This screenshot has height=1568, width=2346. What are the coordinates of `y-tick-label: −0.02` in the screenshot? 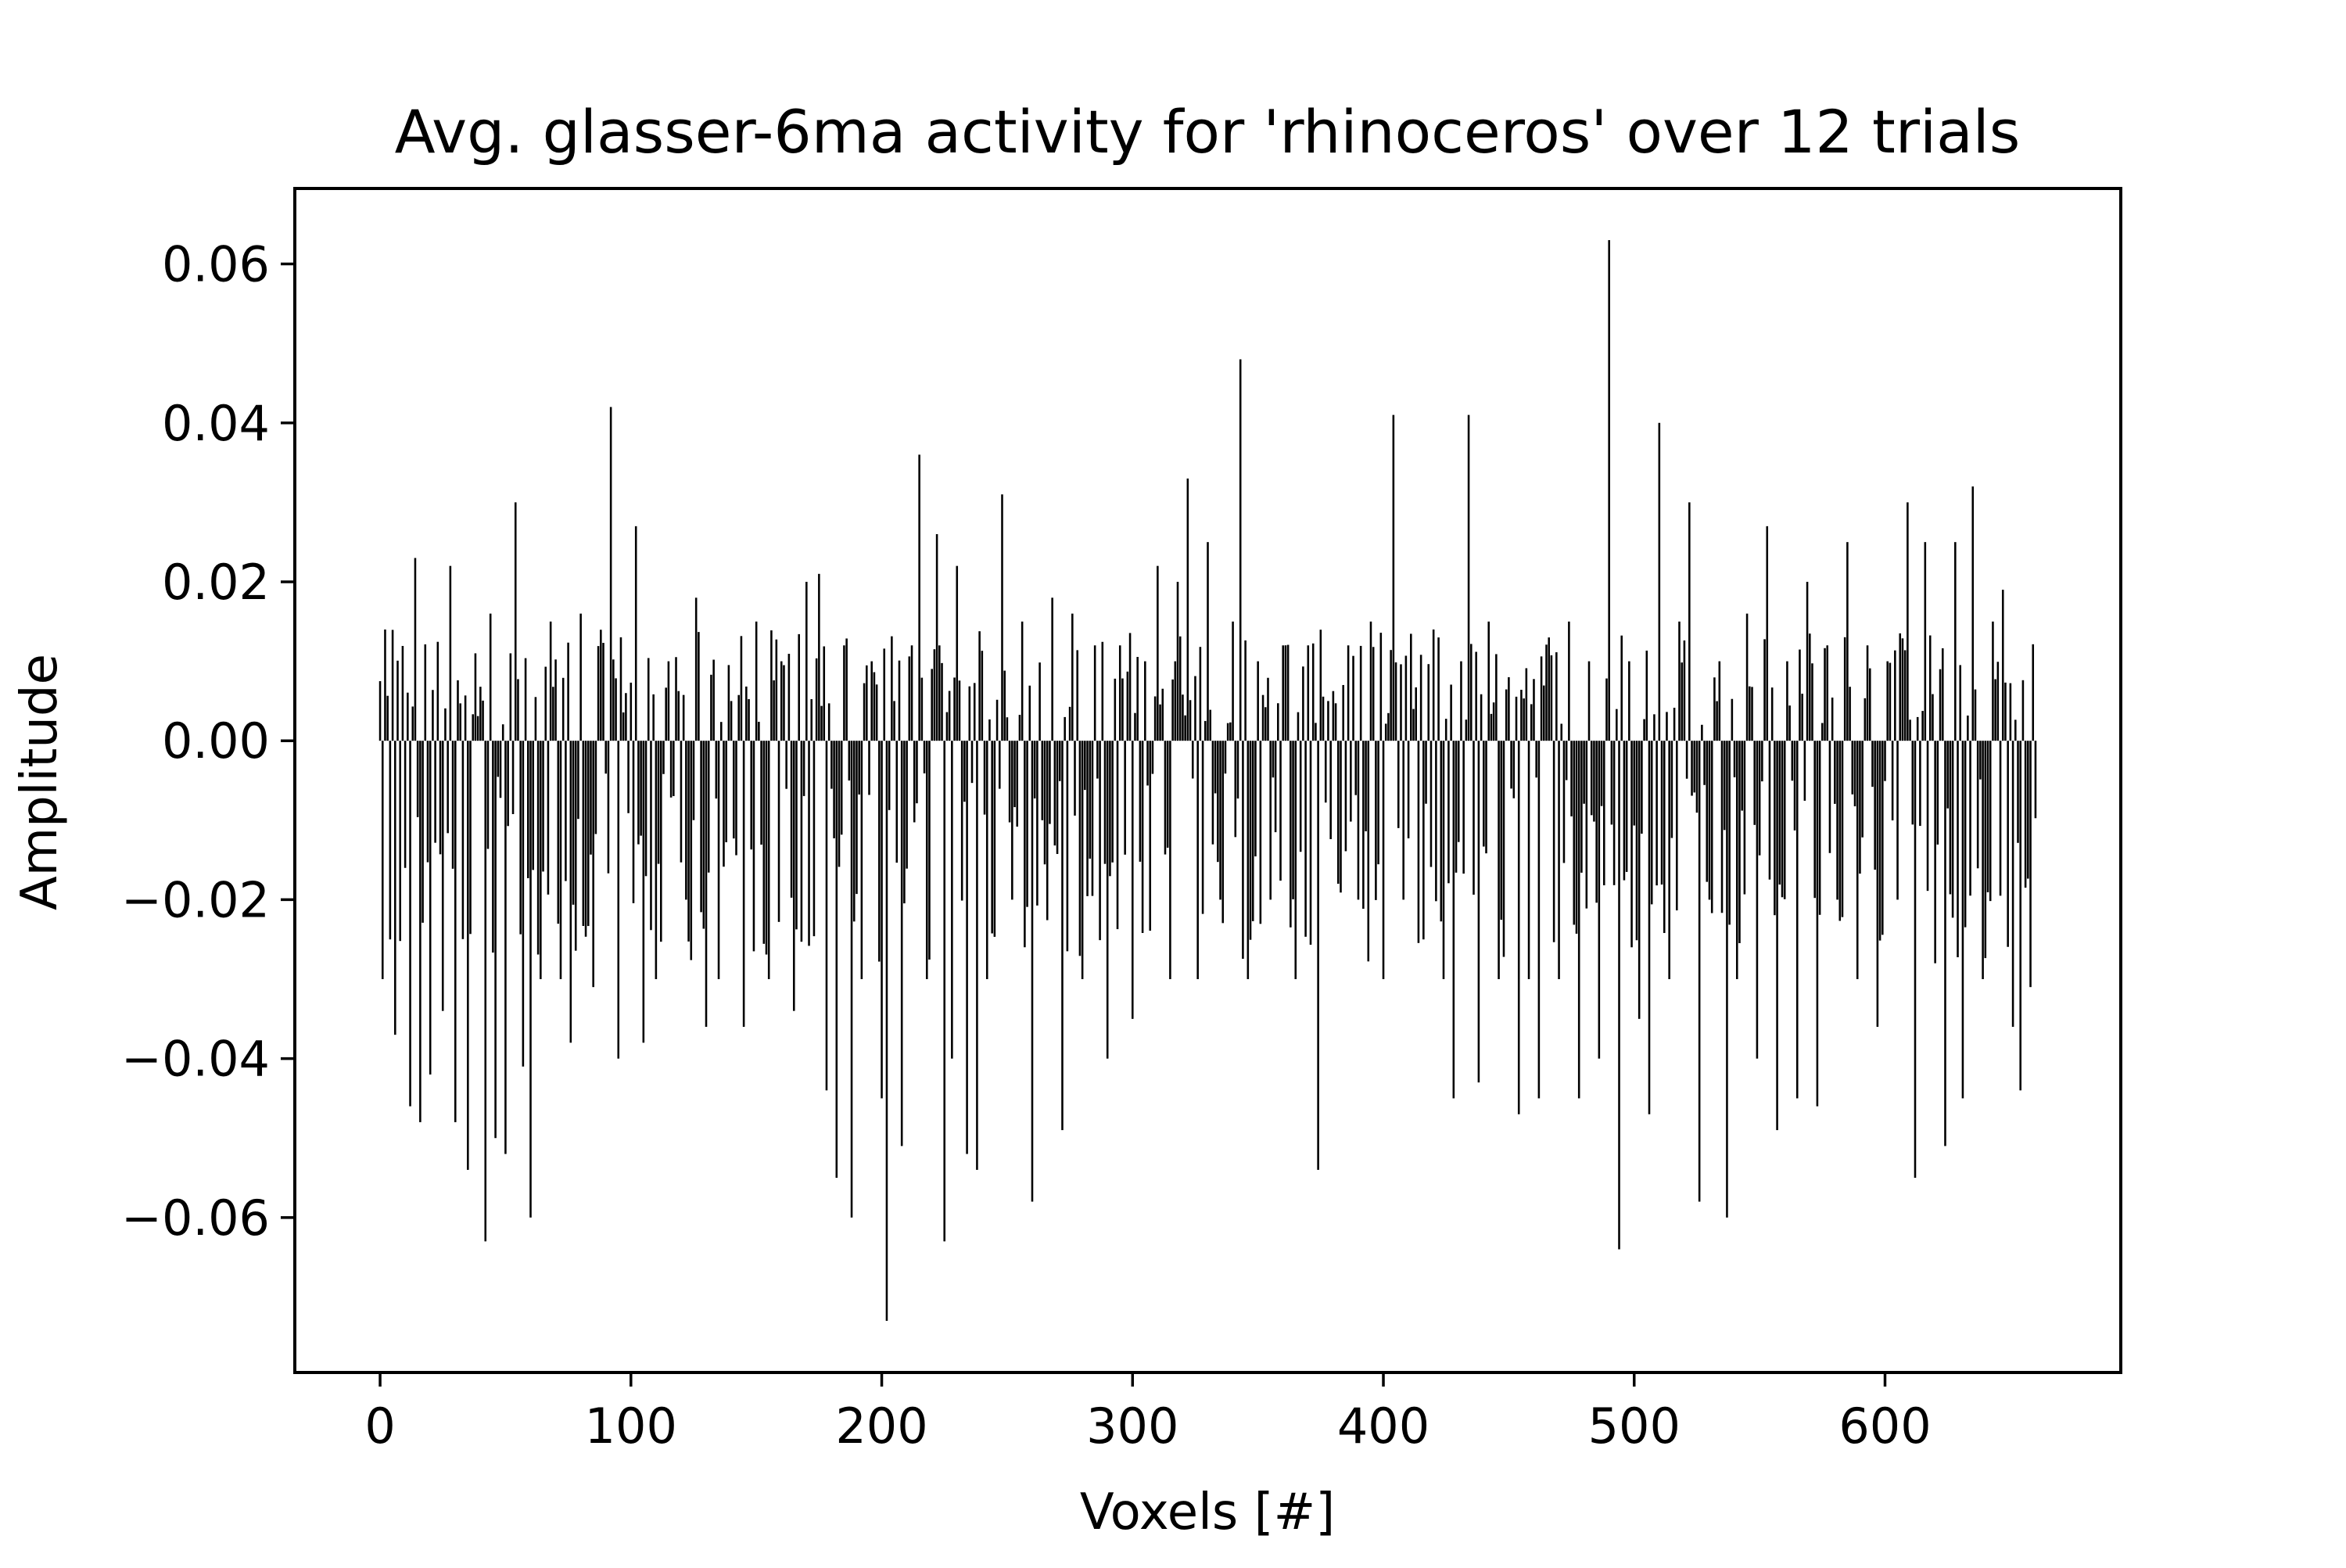 It's located at (195, 899).